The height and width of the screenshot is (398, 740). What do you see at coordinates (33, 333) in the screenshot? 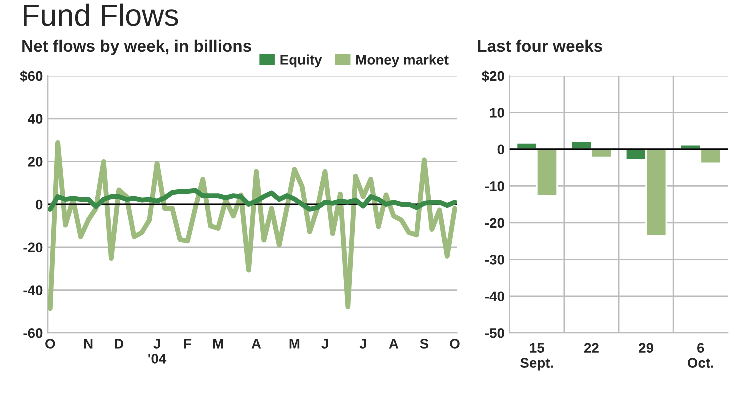
I see `y-tick-label: -60` at bounding box center [33, 333].